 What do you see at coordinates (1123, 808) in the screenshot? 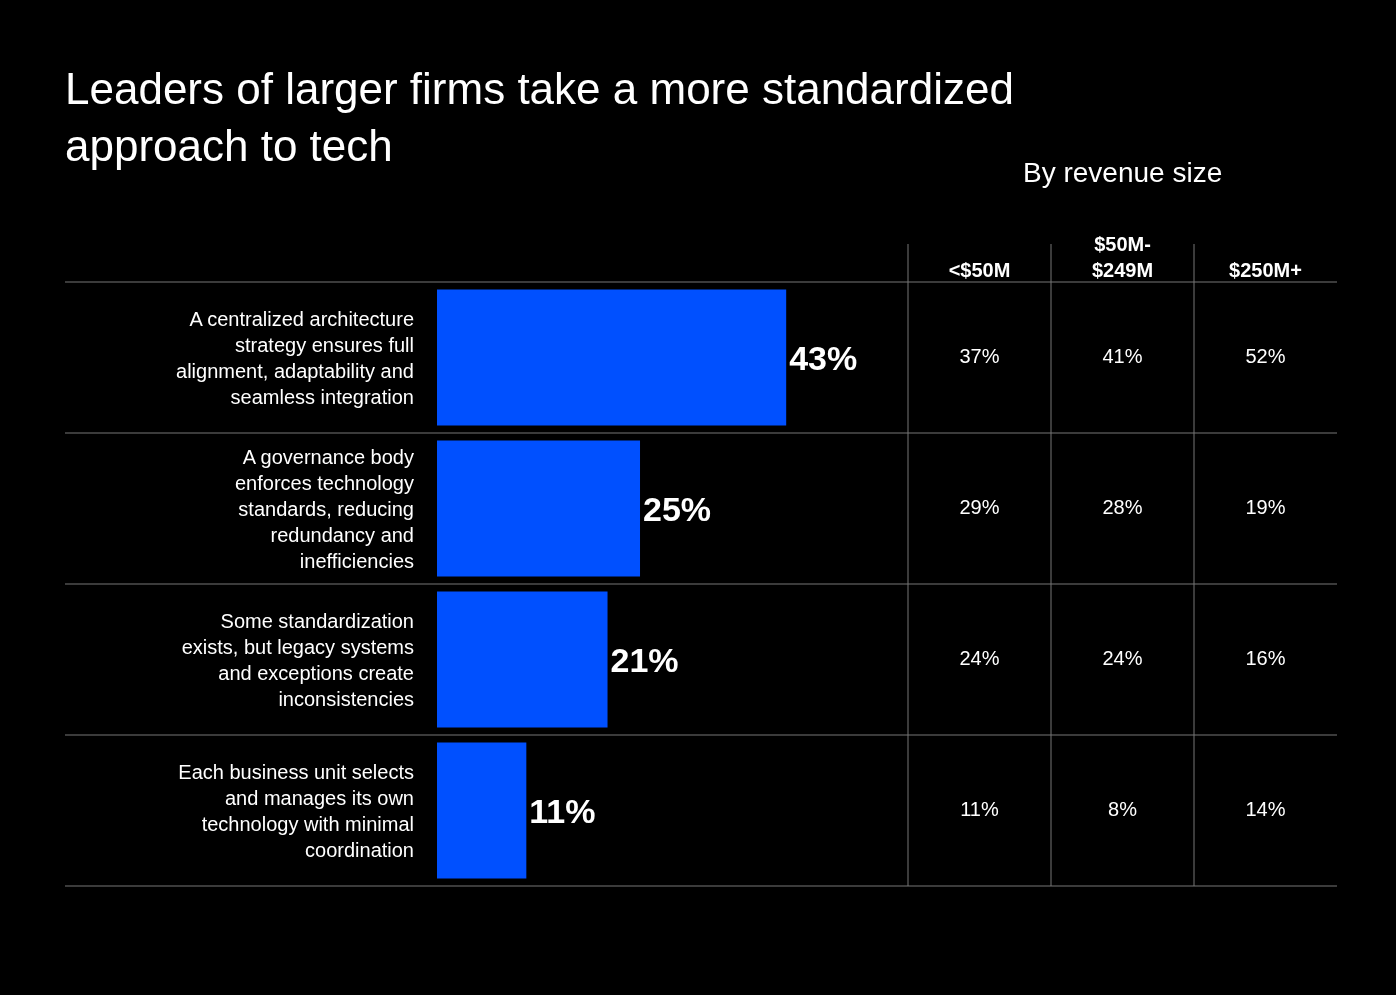
I see `data-label: 8%` at bounding box center [1123, 808].